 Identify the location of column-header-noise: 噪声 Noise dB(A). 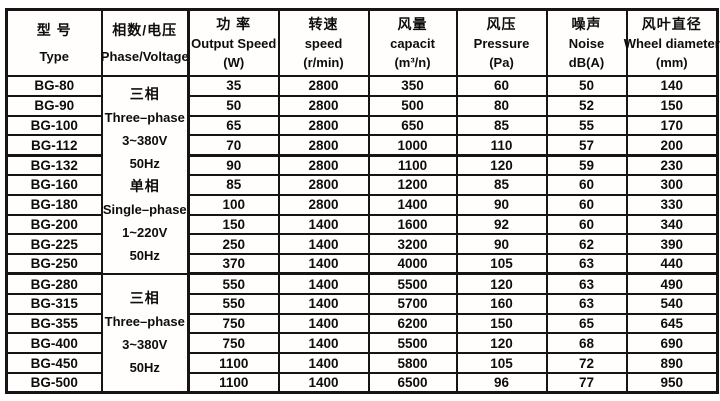
(586, 42).